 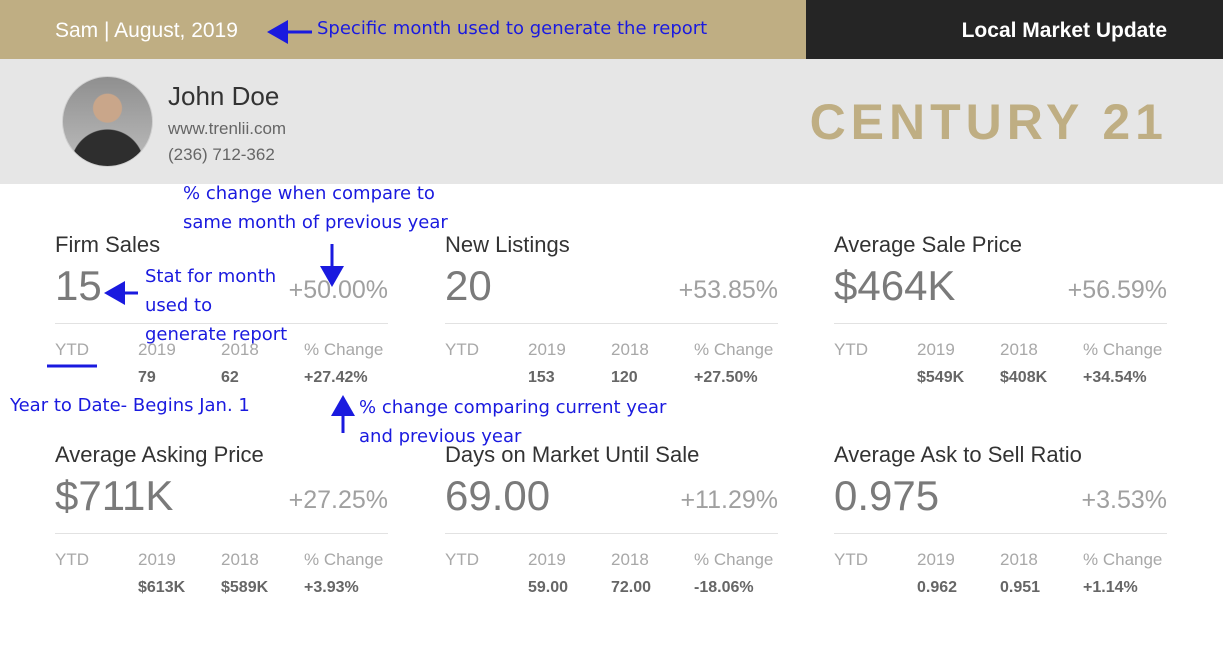 What do you see at coordinates (728, 290) in the screenshot?
I see `stat-change: +53.85%` at bounding box center [728, 290].